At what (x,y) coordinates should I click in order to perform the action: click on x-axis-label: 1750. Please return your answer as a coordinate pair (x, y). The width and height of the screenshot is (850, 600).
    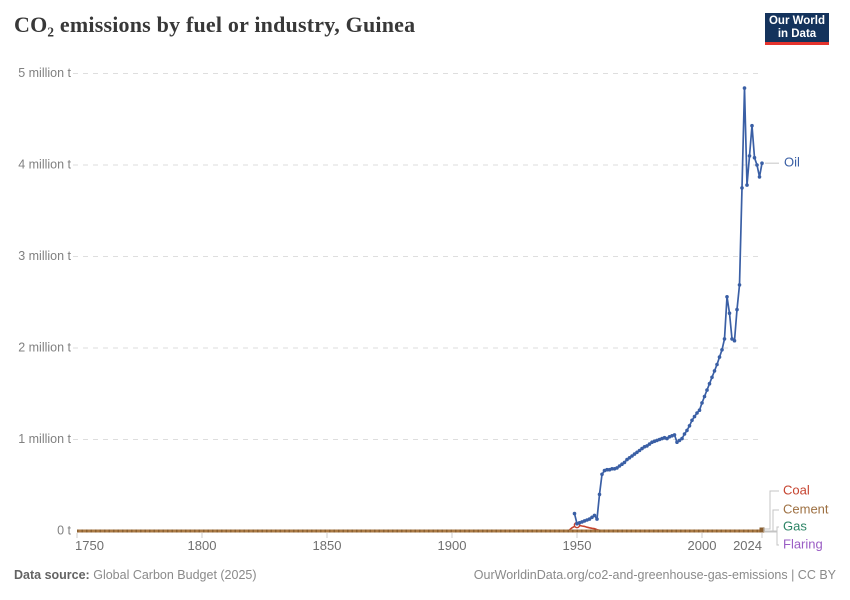
    Looking at the image, I should click on (89, 545).